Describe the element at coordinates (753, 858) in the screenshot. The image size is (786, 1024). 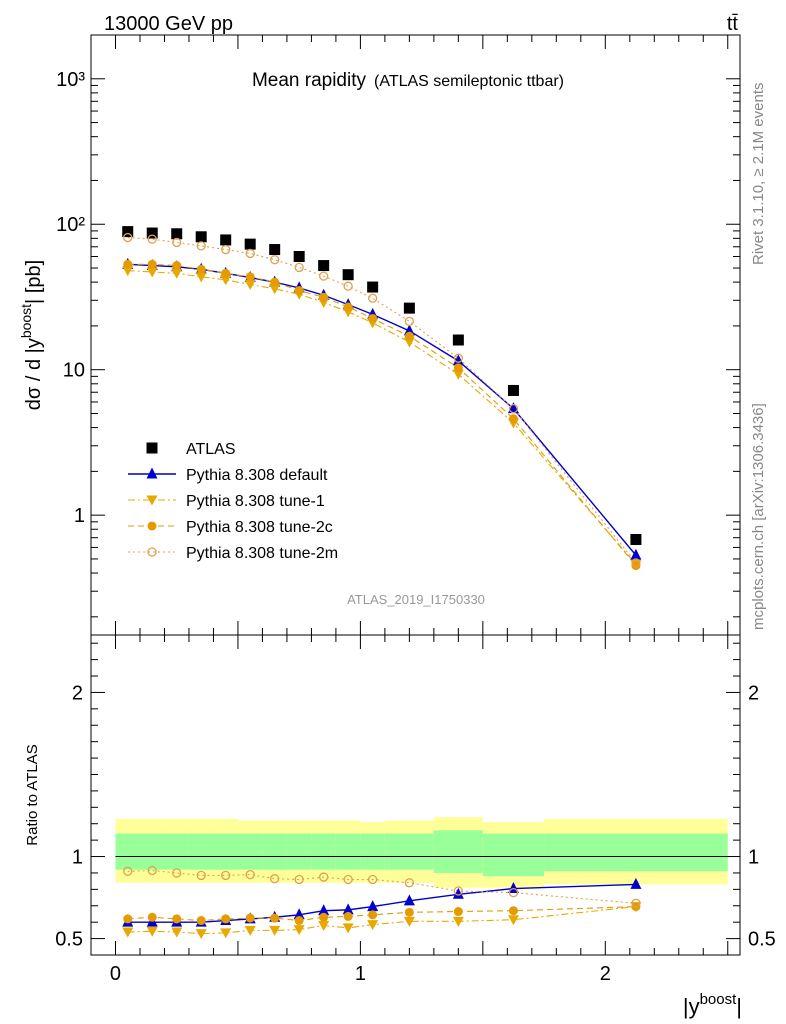
I see `ratio-y-tick-label-right: 1` at that location.